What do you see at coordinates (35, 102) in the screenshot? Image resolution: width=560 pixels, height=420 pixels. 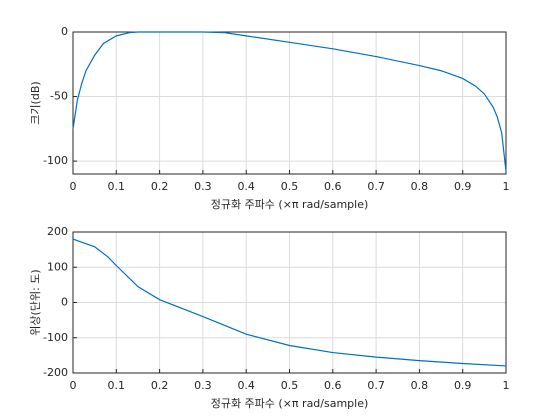 I see `y-axis-label: 크기(dB)` at bounding box center [35, 102].